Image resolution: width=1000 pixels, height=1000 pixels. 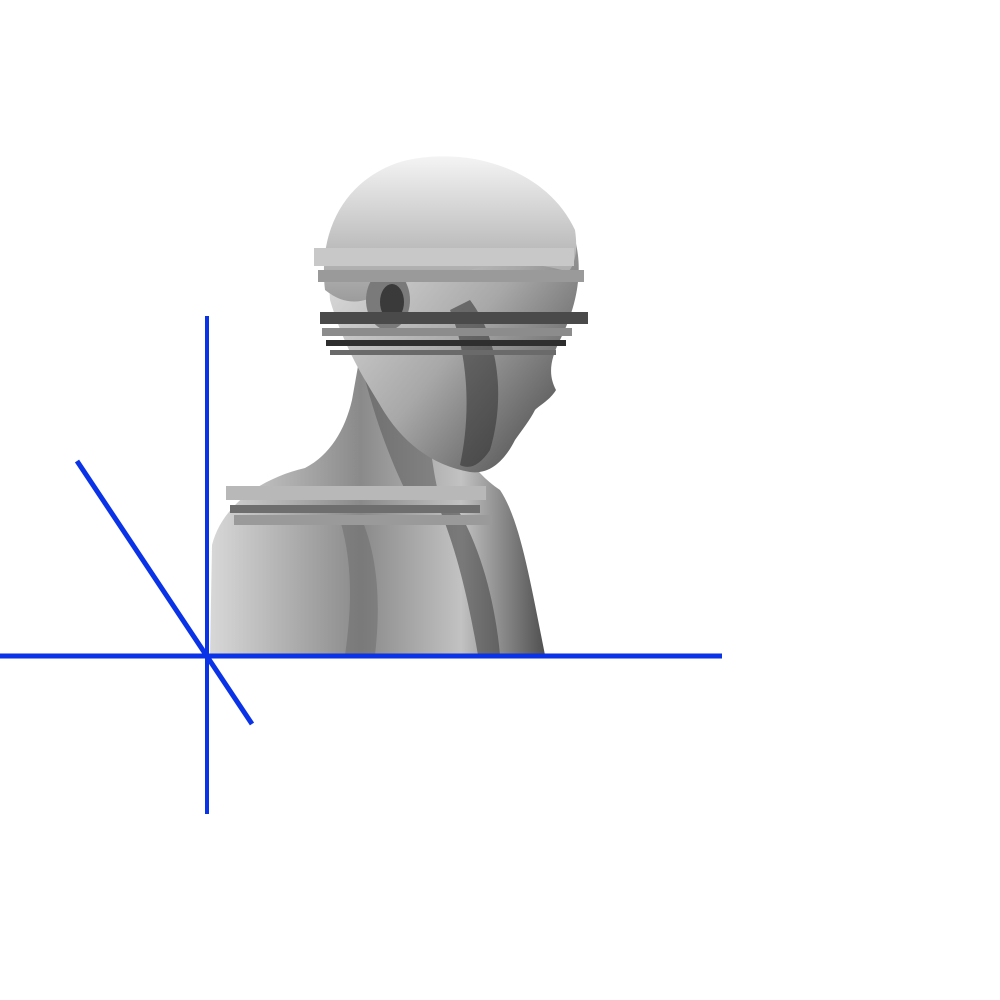 What do you see at coordinates (392, 302) in the screenshot?
I see `statue-ear-inner` at bounding box center [392, 302].